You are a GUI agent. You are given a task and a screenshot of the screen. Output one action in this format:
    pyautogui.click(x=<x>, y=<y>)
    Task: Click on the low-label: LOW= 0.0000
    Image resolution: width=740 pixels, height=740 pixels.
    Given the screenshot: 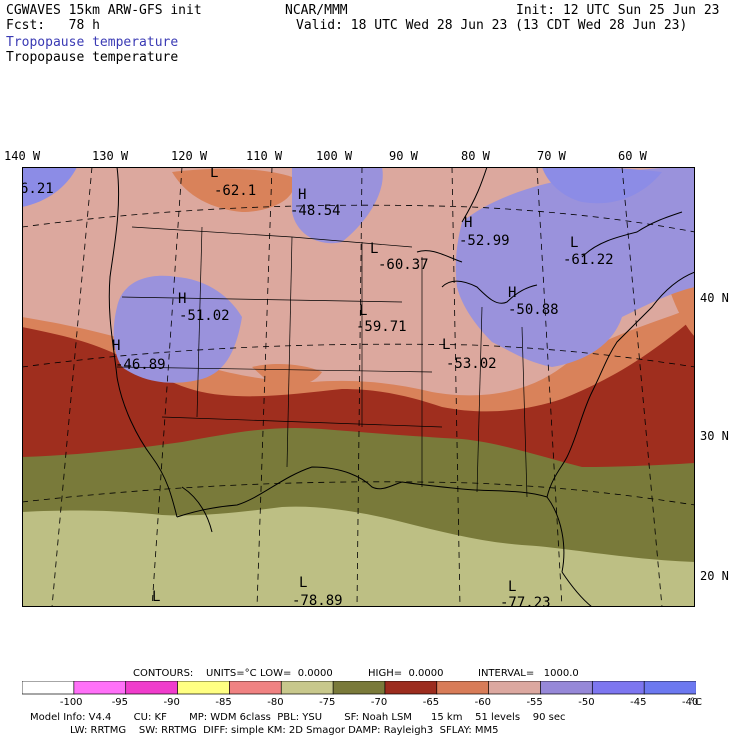 What is the action you would take?
    pyautogui.click(x=296, y=673)
    